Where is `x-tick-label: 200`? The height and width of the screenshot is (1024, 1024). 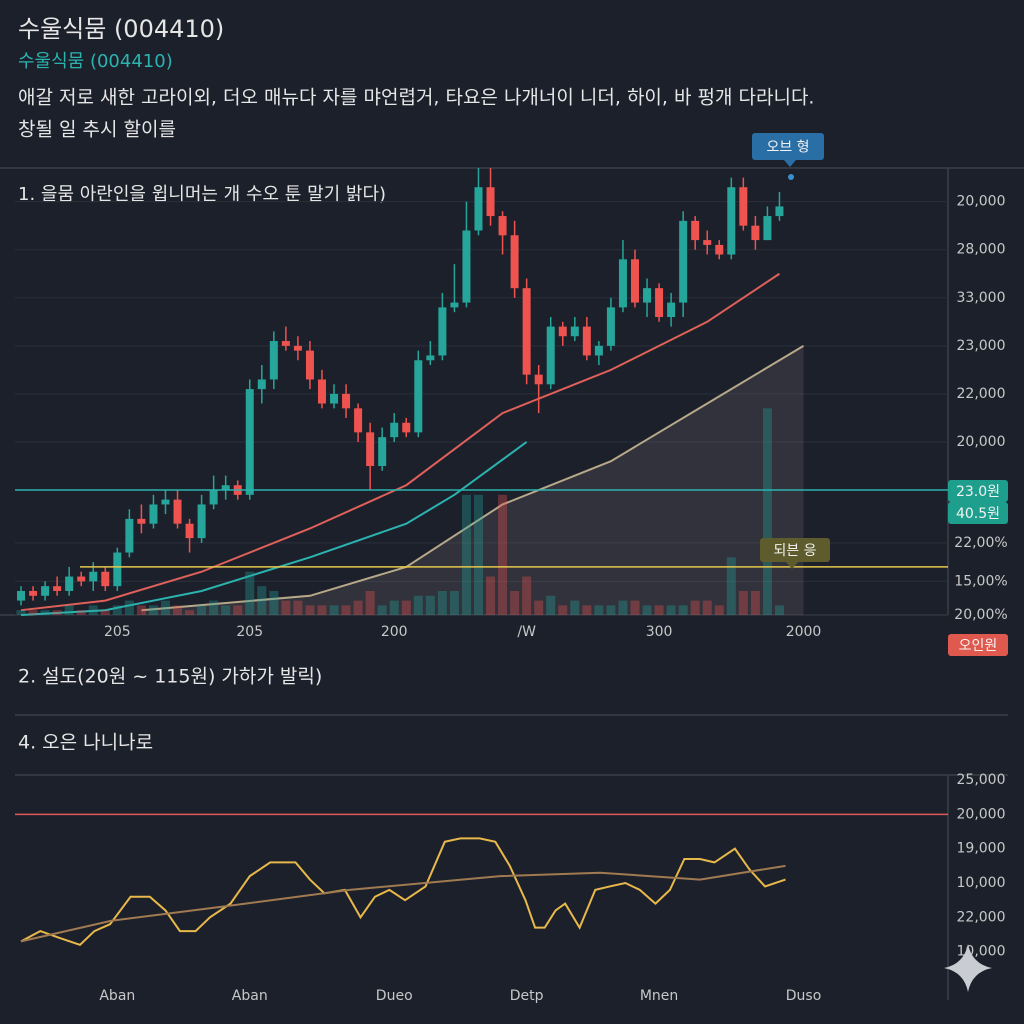
x-tick-label: 200 is located at coordinates (394, 632).